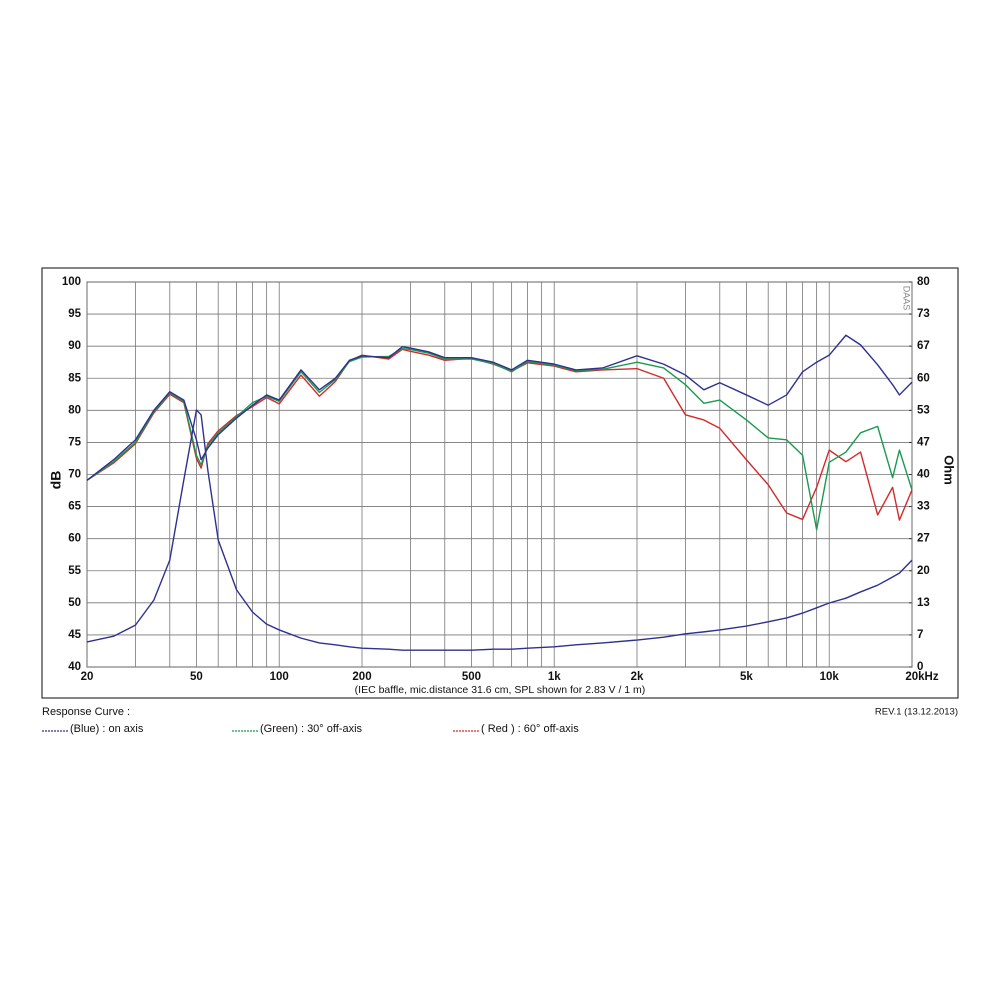  Describe the element at coordinates (923, 571) in the screenshot. I see `y2-tick-label: 20` at that location.